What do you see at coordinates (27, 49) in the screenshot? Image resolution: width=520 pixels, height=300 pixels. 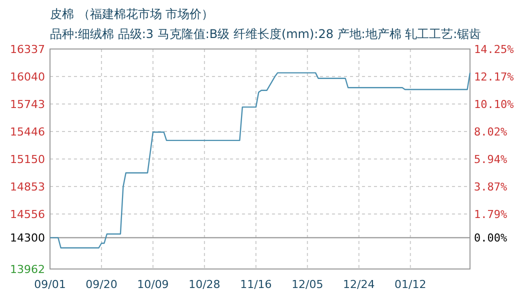 I see `ytick: 16337` at bounding box center [27, 49].